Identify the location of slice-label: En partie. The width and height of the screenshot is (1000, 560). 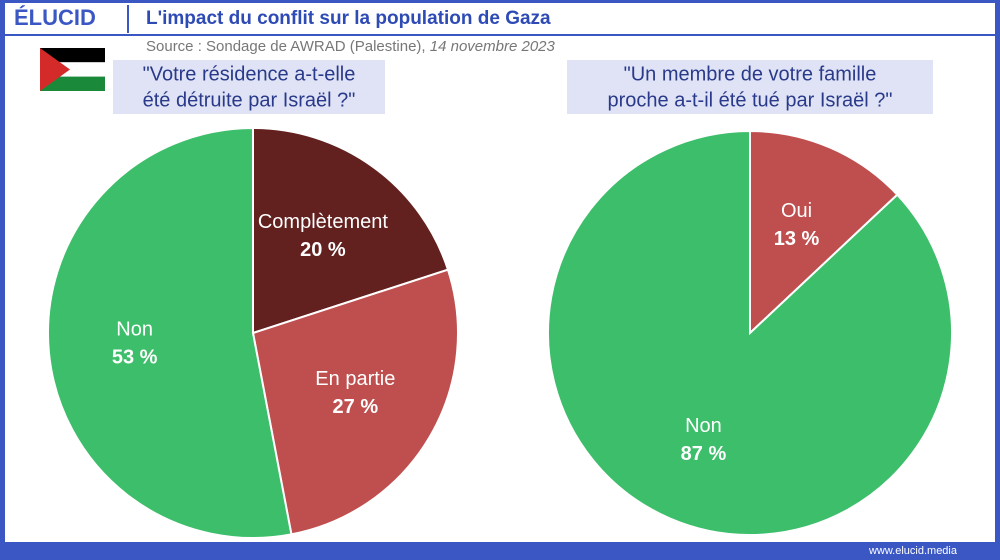
(355, 379).